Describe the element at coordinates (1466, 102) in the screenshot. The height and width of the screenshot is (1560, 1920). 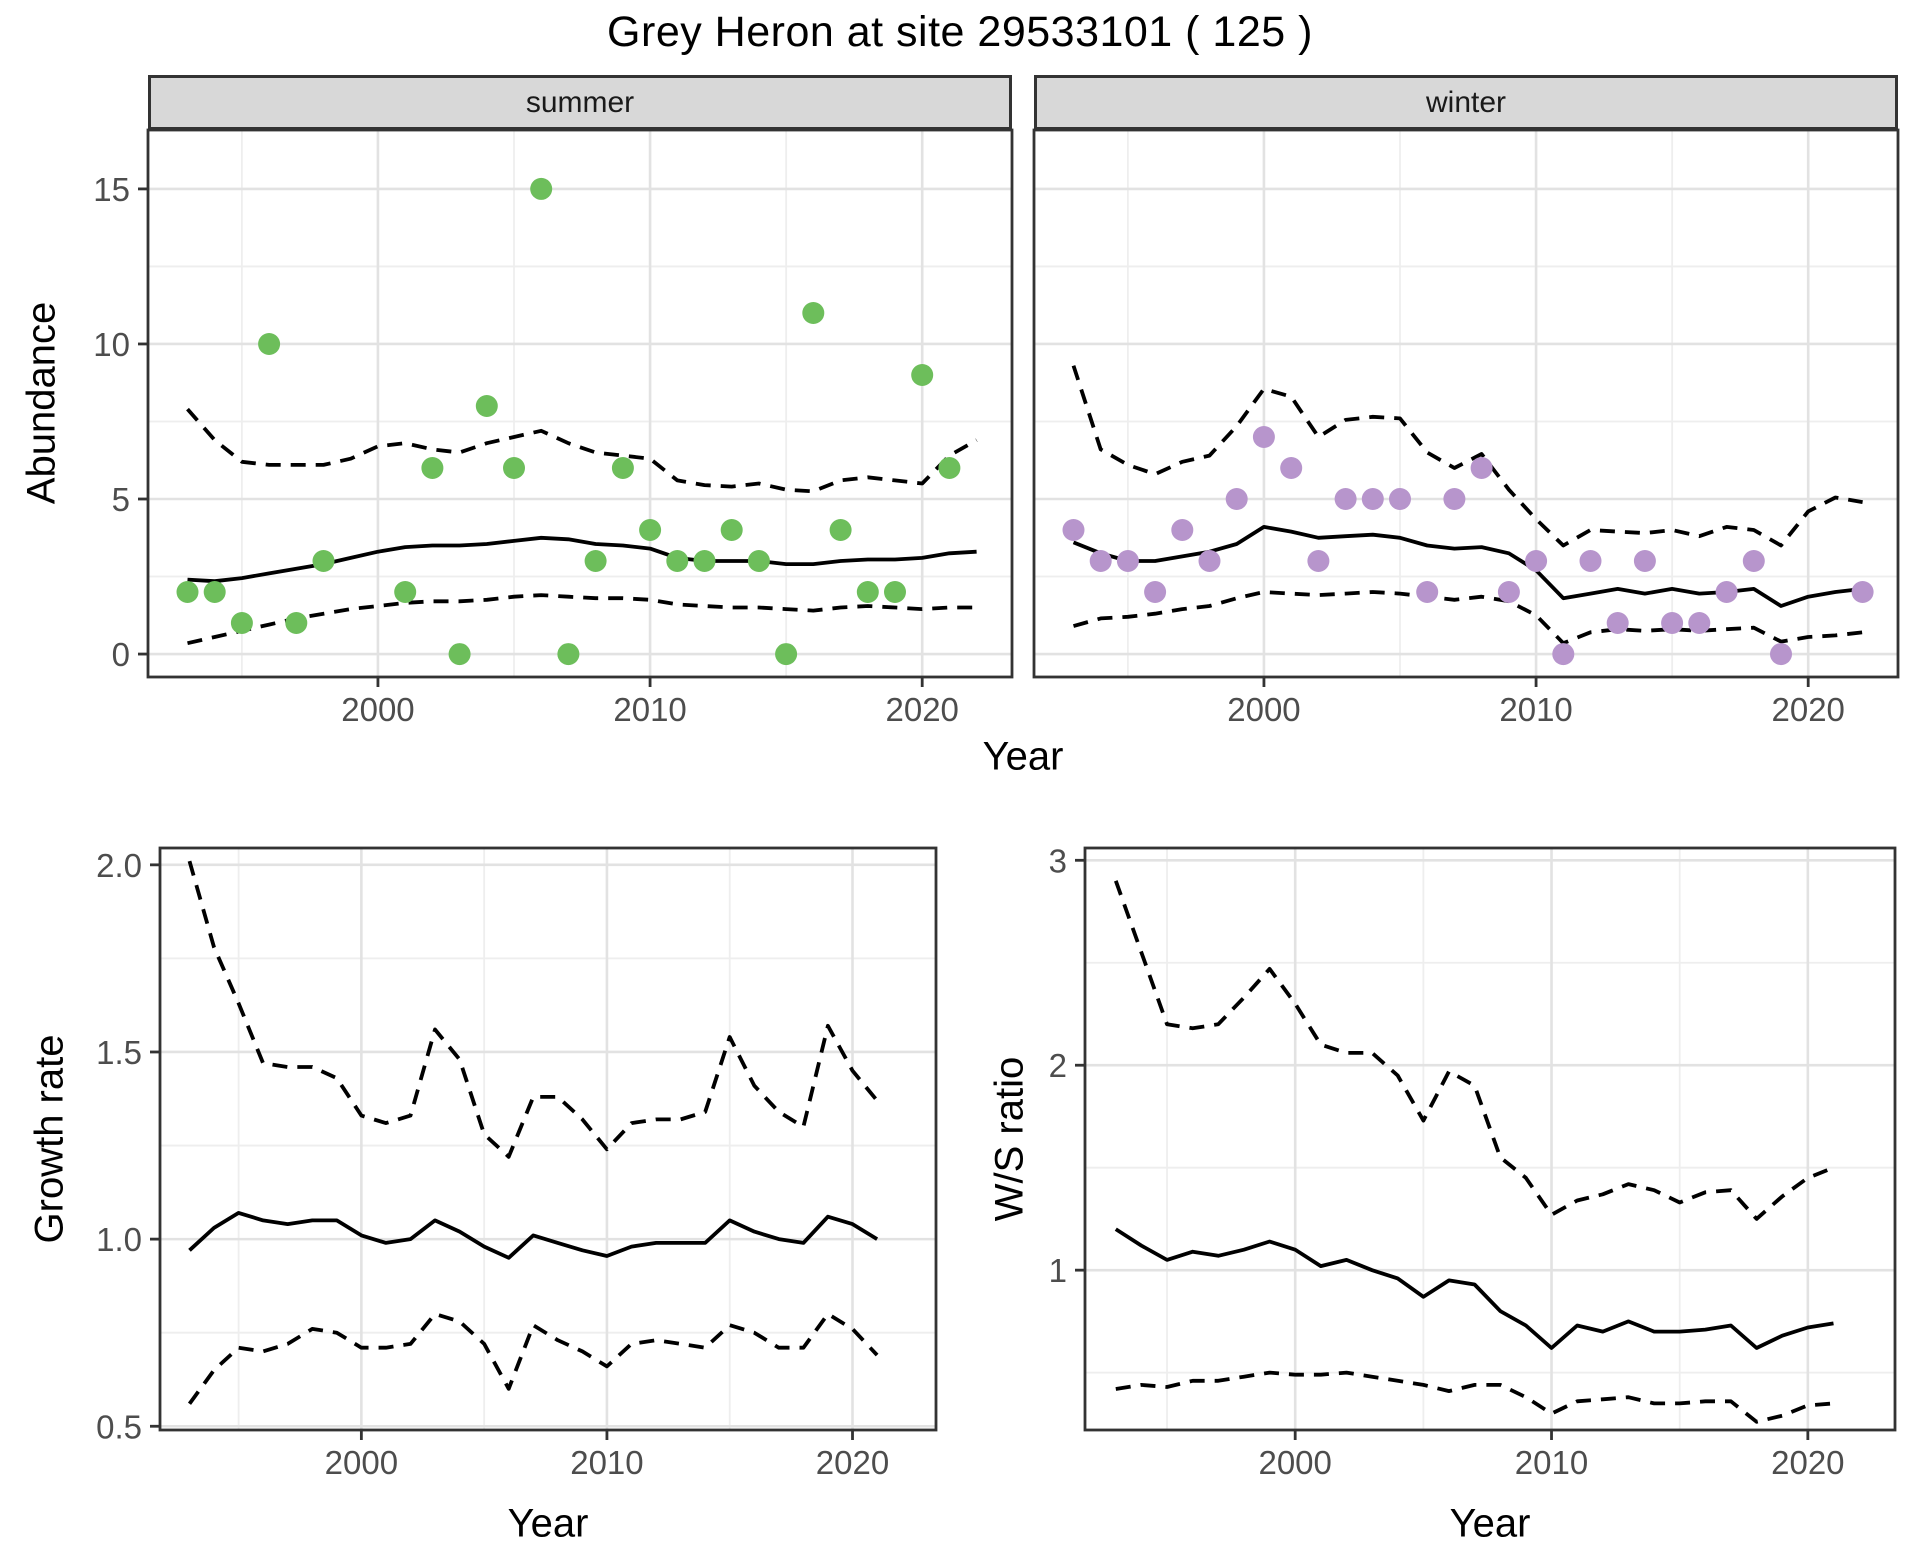
I see `facet-strip-winter: winter` at that location.